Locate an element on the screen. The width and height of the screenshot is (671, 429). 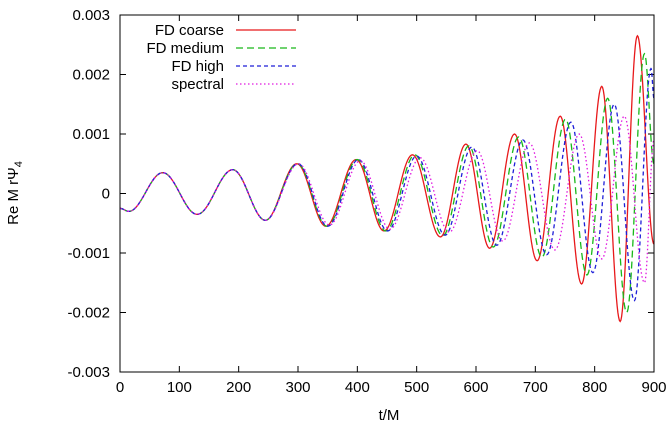
x-tick-label: 800 is located at coordinates (594, 387).